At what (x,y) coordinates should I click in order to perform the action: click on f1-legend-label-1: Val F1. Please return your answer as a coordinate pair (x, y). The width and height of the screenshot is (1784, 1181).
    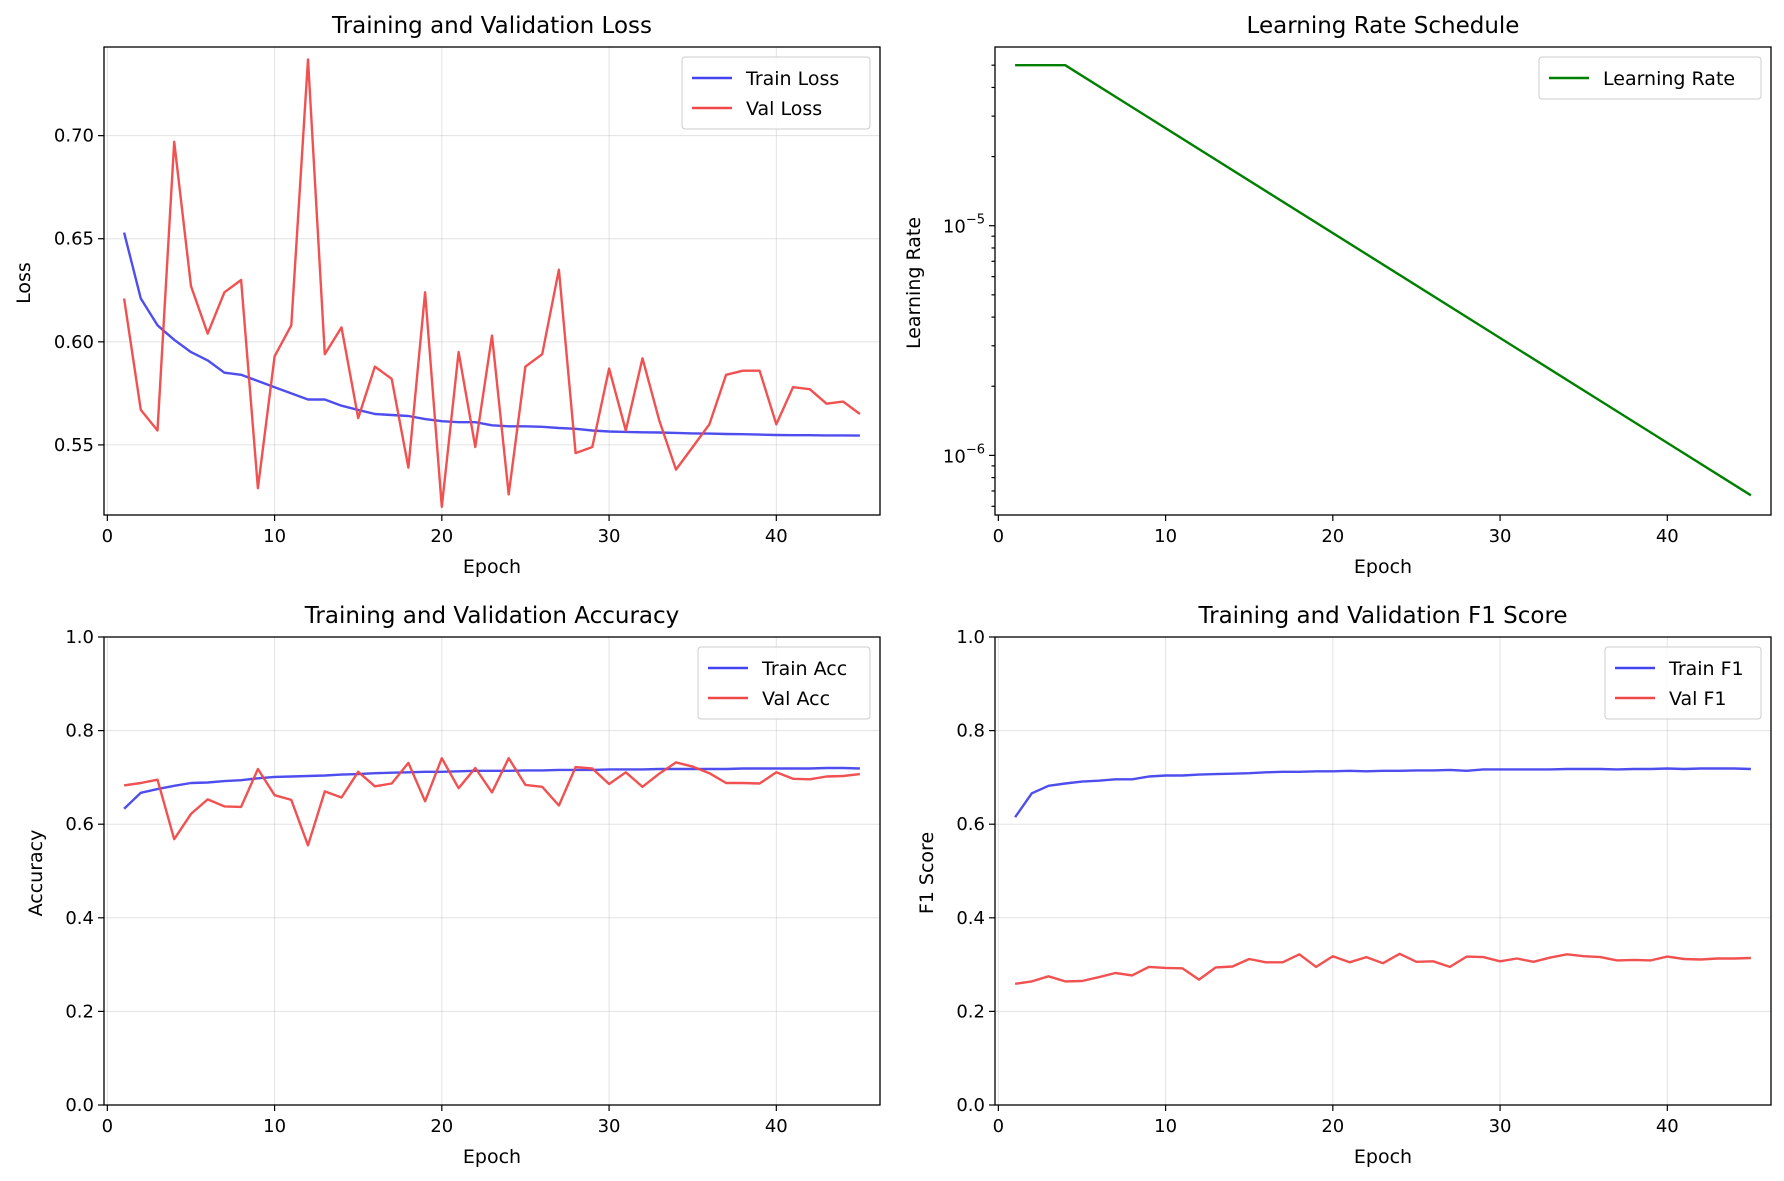
    Looking at the image, I should click on (1698, 699).